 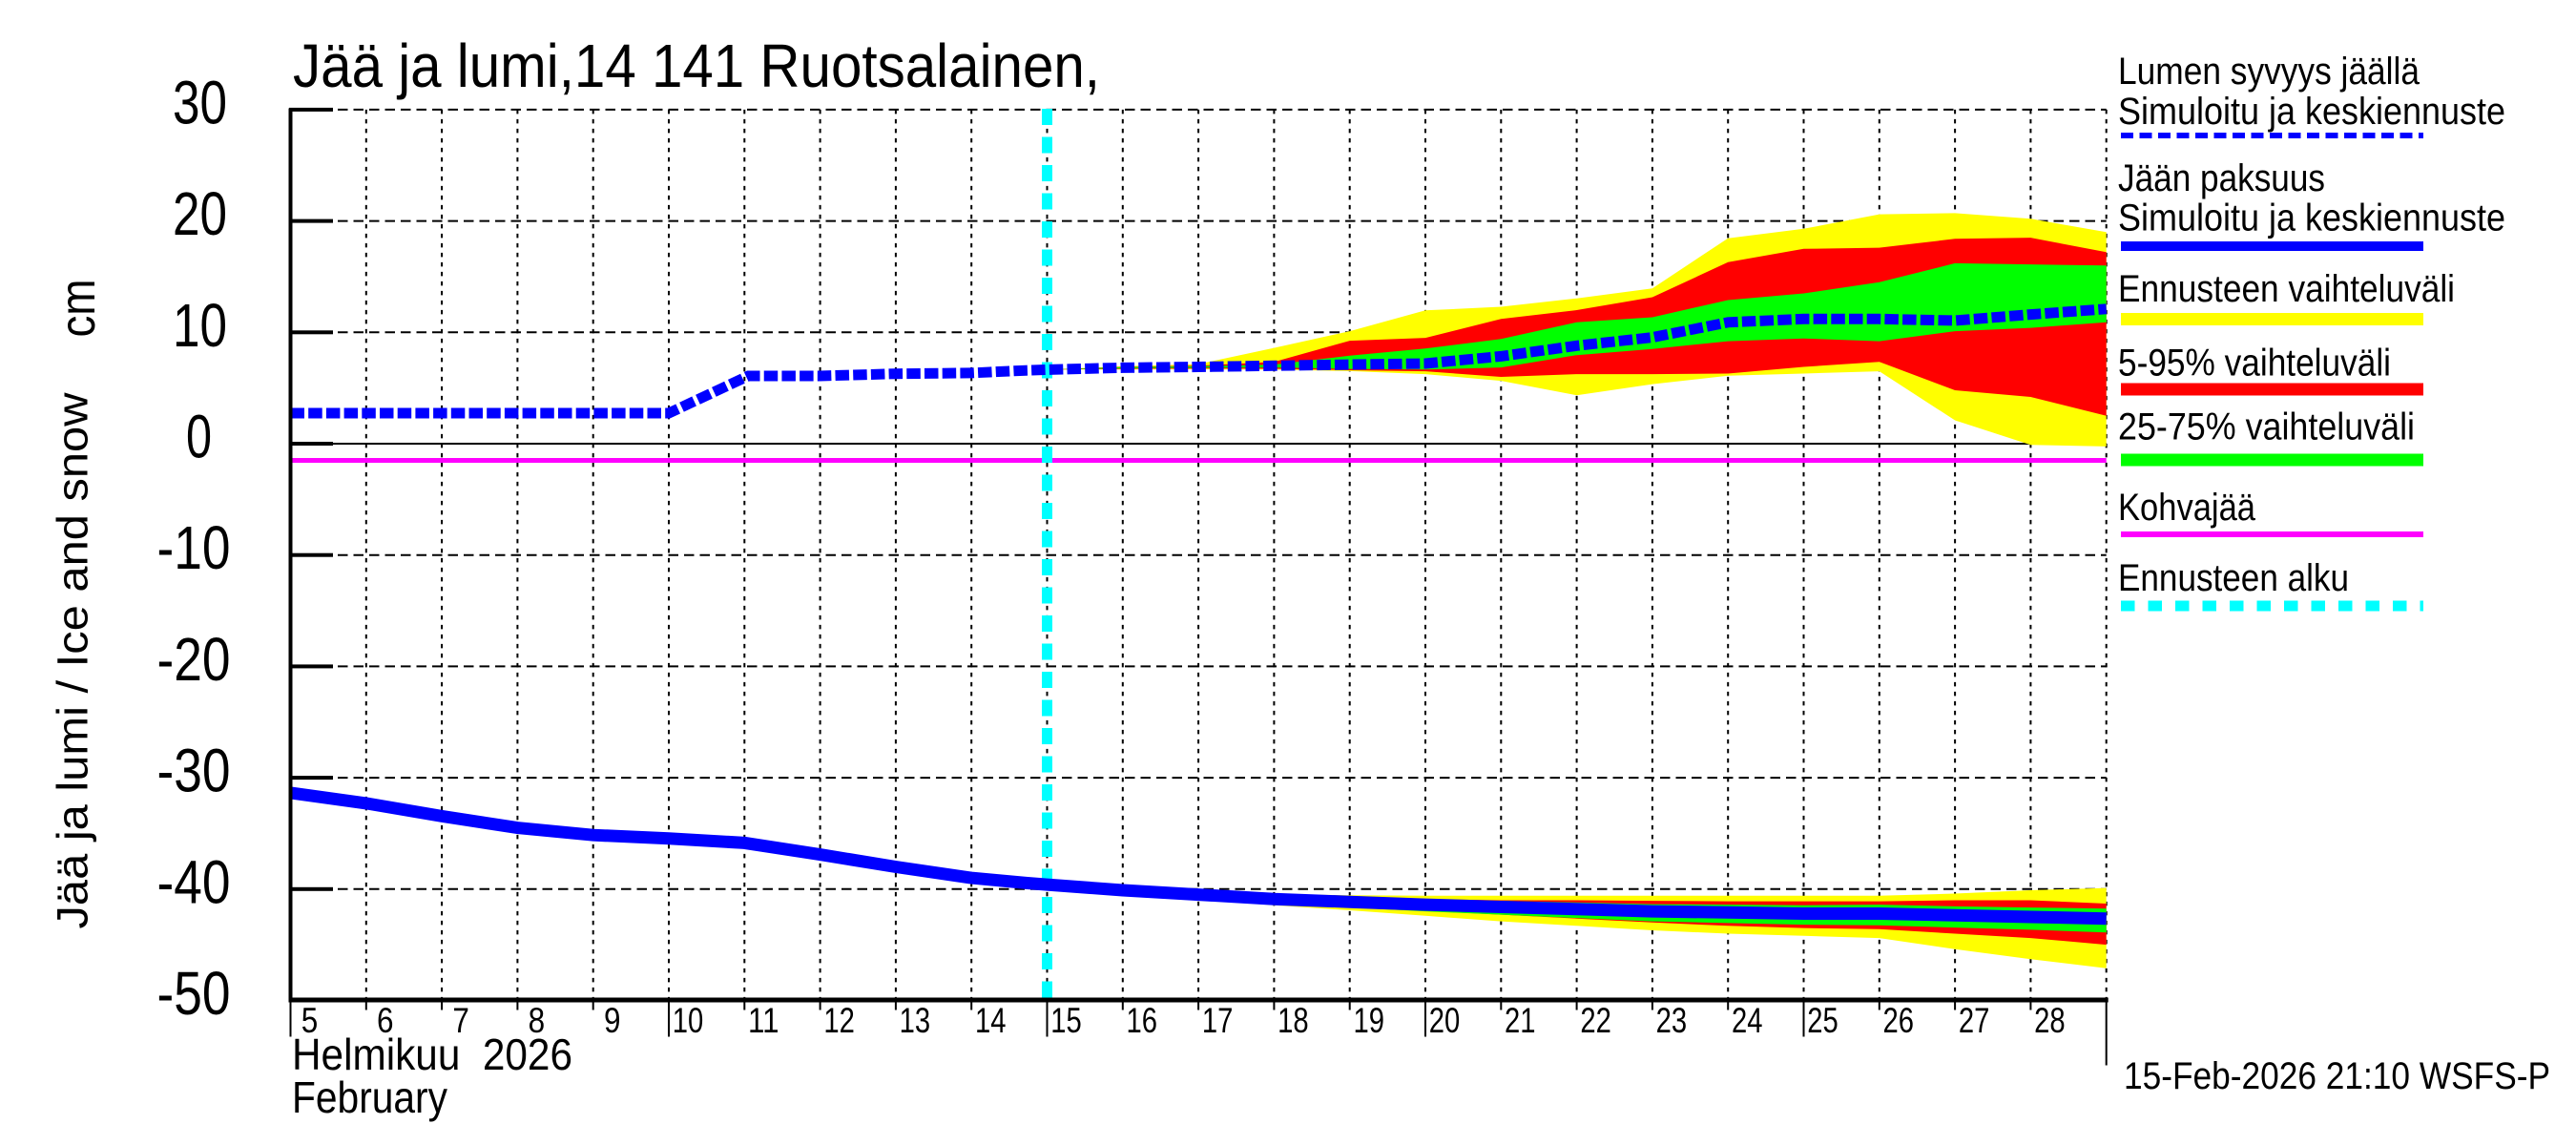 What do you see at coordinates (78, 309) in the screenshot?
I see `svg-text: cm` at bounding box center [78, 309].